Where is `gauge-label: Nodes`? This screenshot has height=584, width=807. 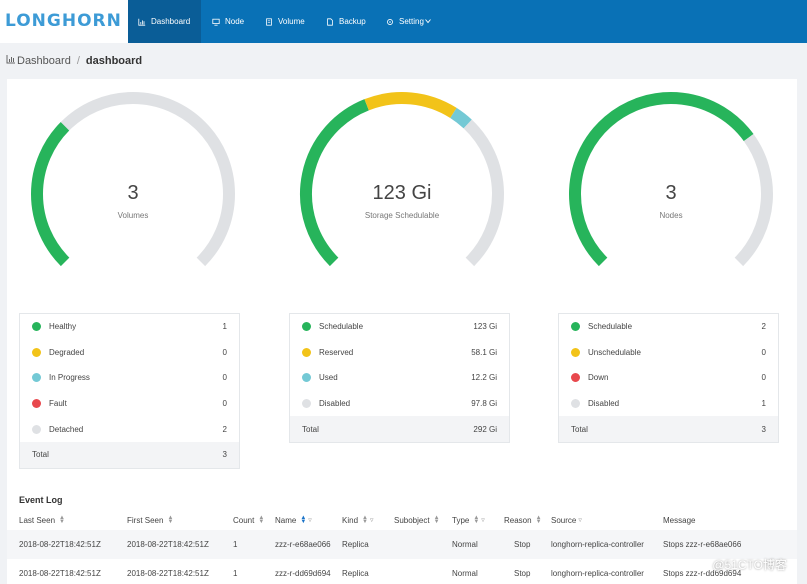 gauge-label: Nodes is located at coordinates (671, 215).